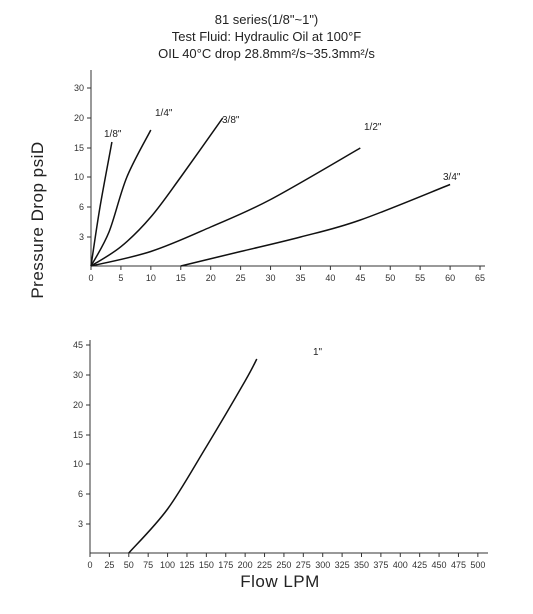 This screenshot has height=614, width=533. Describe the element at coordinates (109, 565) in the screenshot. I see `chart2-x-tick-label: 25` at that location.